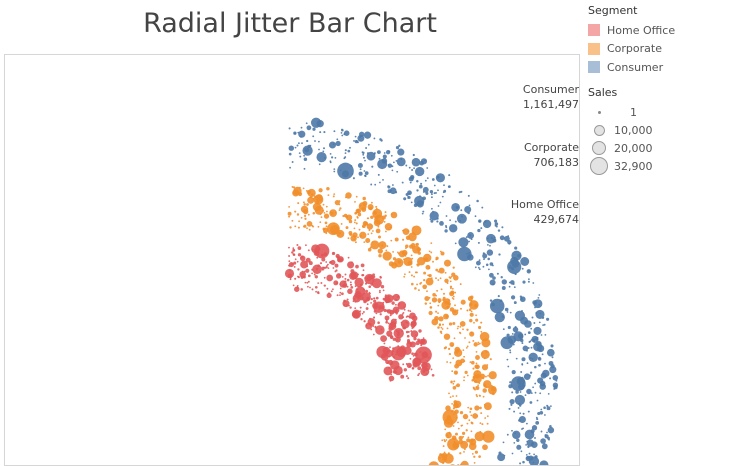 The width and height of the screenshot is (736, 466). What do you see at coordinates (641, 30) in the screenshot?
I see `legend-label-home-office: Home Office` at bounding box center [641, 30].